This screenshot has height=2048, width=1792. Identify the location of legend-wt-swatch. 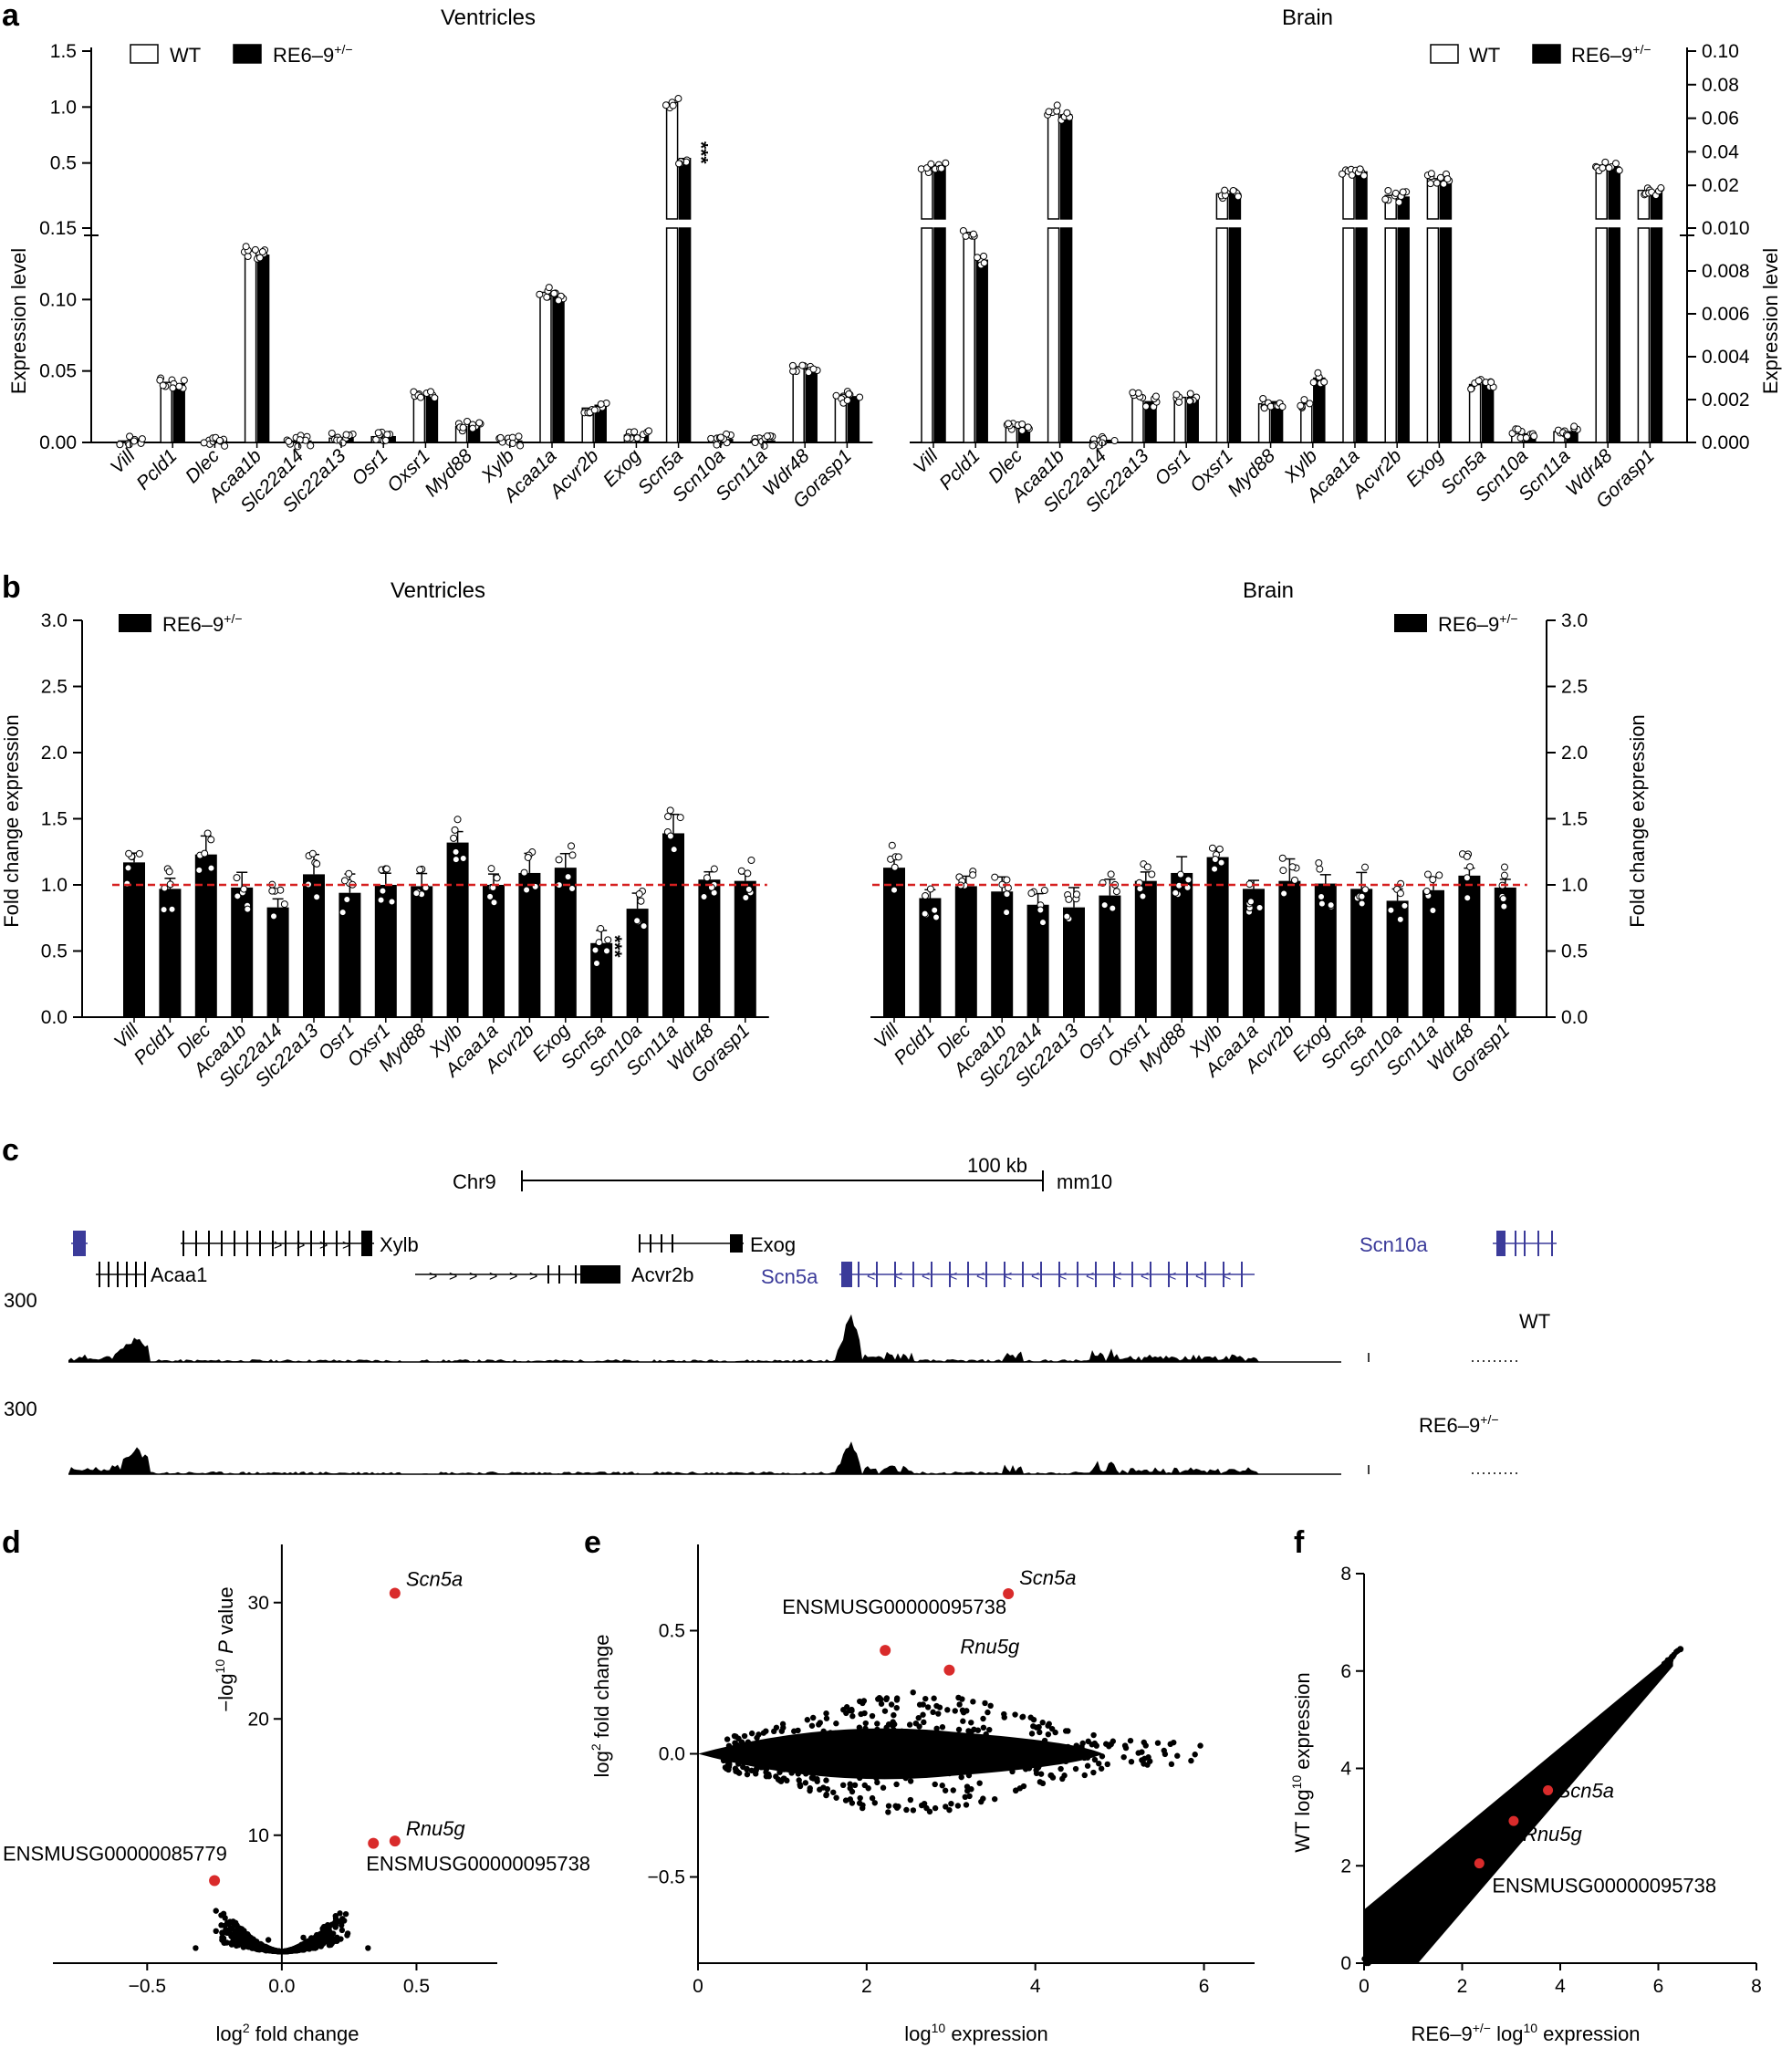
(1444, 54).